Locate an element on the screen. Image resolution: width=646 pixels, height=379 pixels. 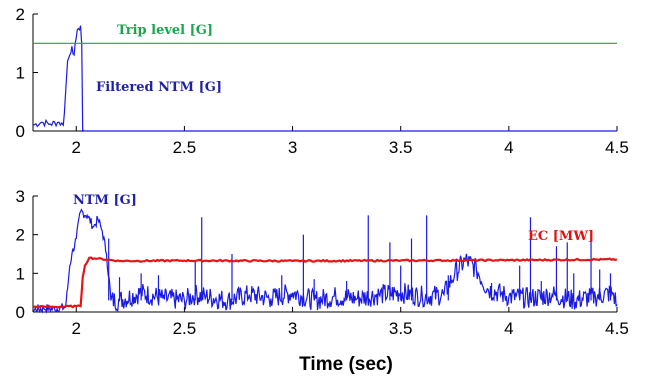
annotation-filtered-ntm: Filtered NTM [G] is located at coordinates (159, 87).